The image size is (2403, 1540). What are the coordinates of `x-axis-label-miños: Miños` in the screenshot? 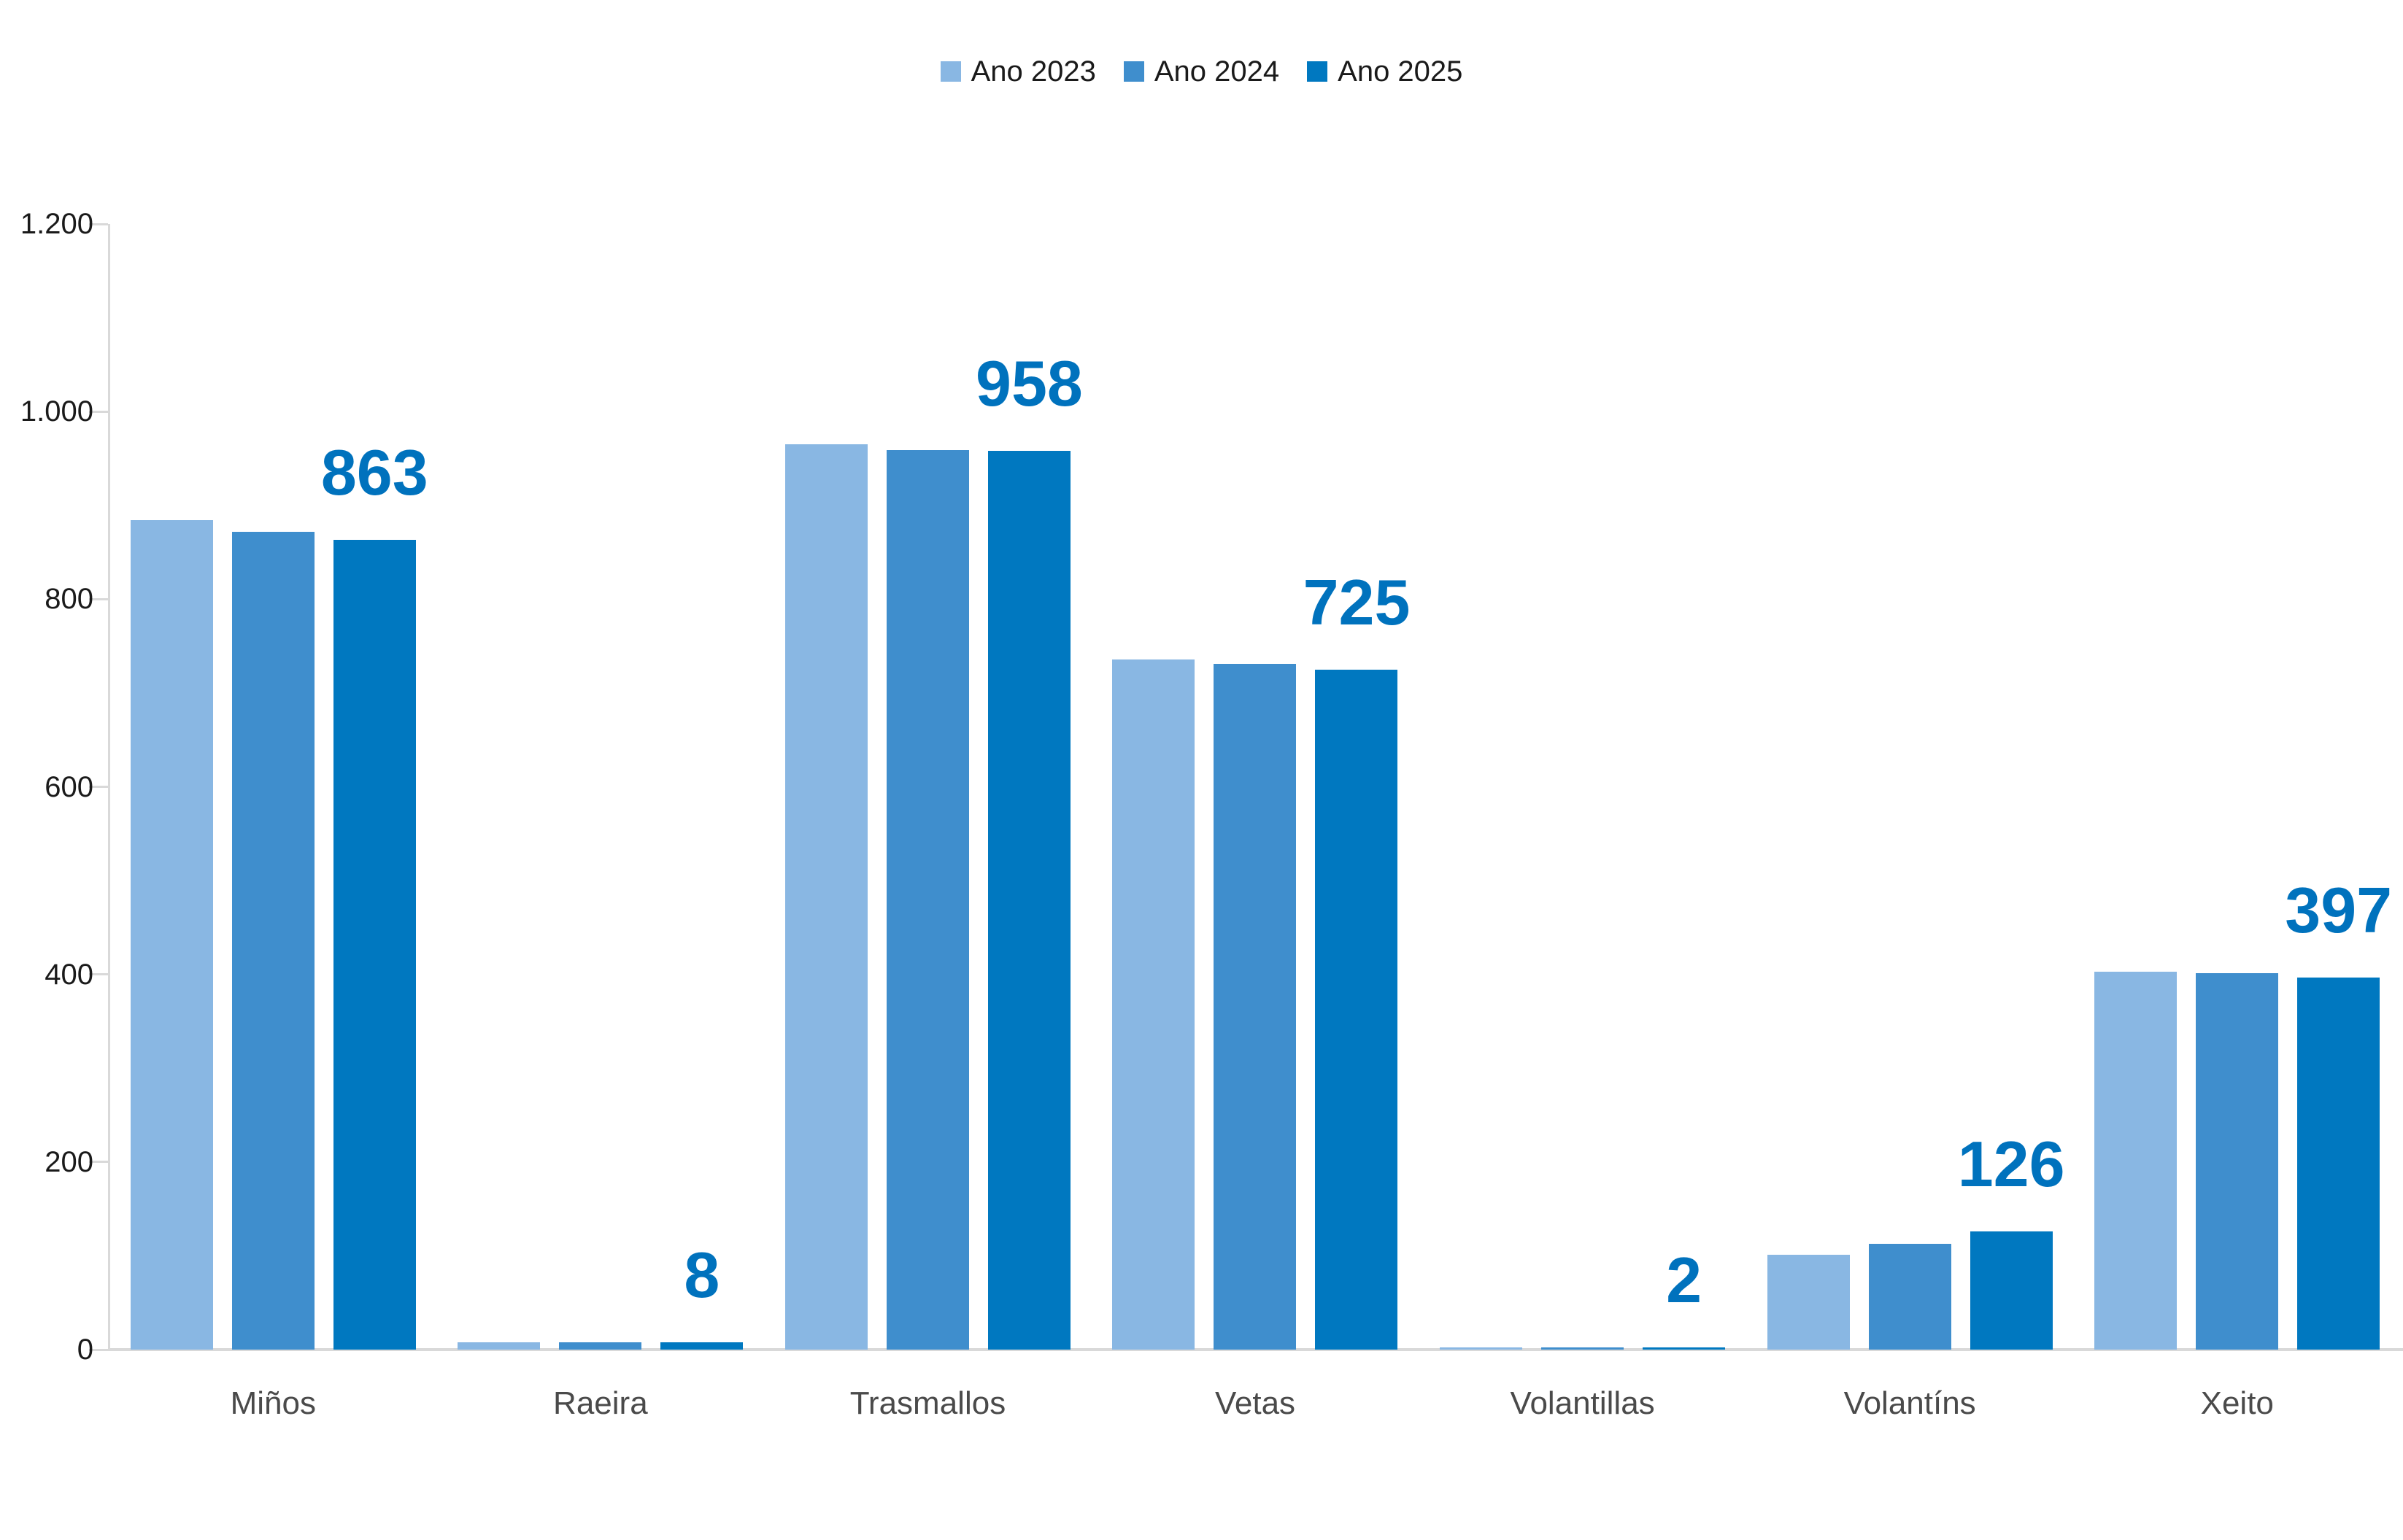 It's located at (273, 1403).